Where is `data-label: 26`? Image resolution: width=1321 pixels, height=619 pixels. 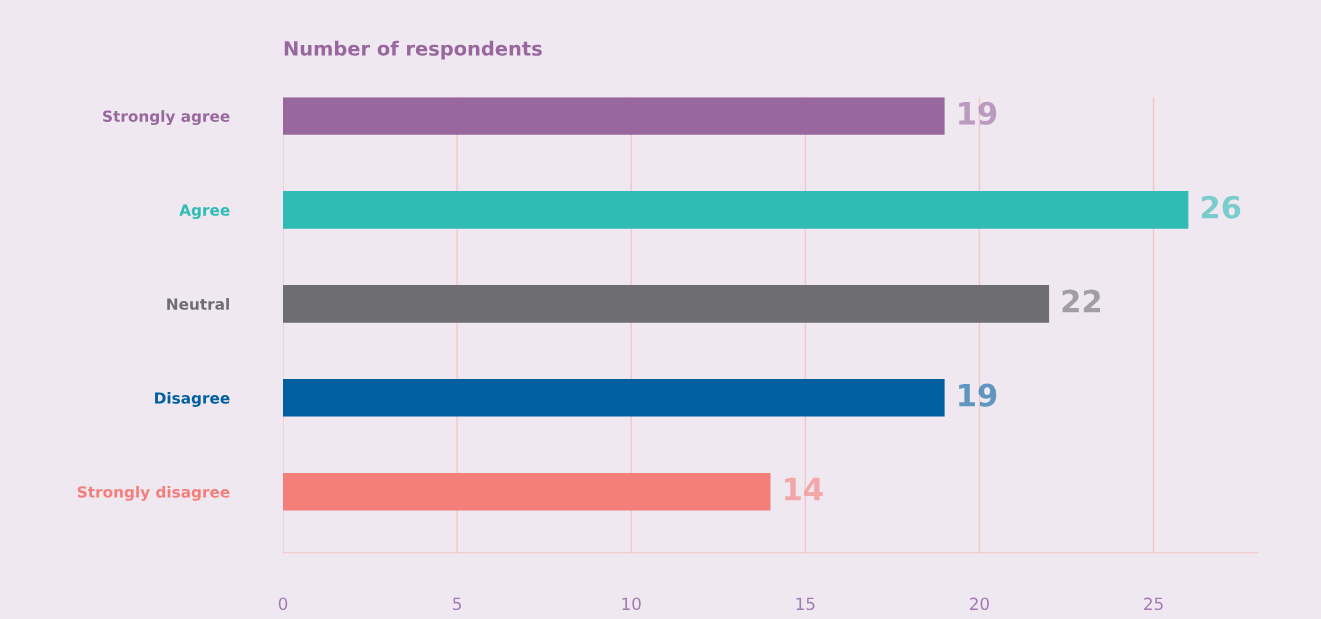 data-label: 26 is located at coordinates (1221, 207).